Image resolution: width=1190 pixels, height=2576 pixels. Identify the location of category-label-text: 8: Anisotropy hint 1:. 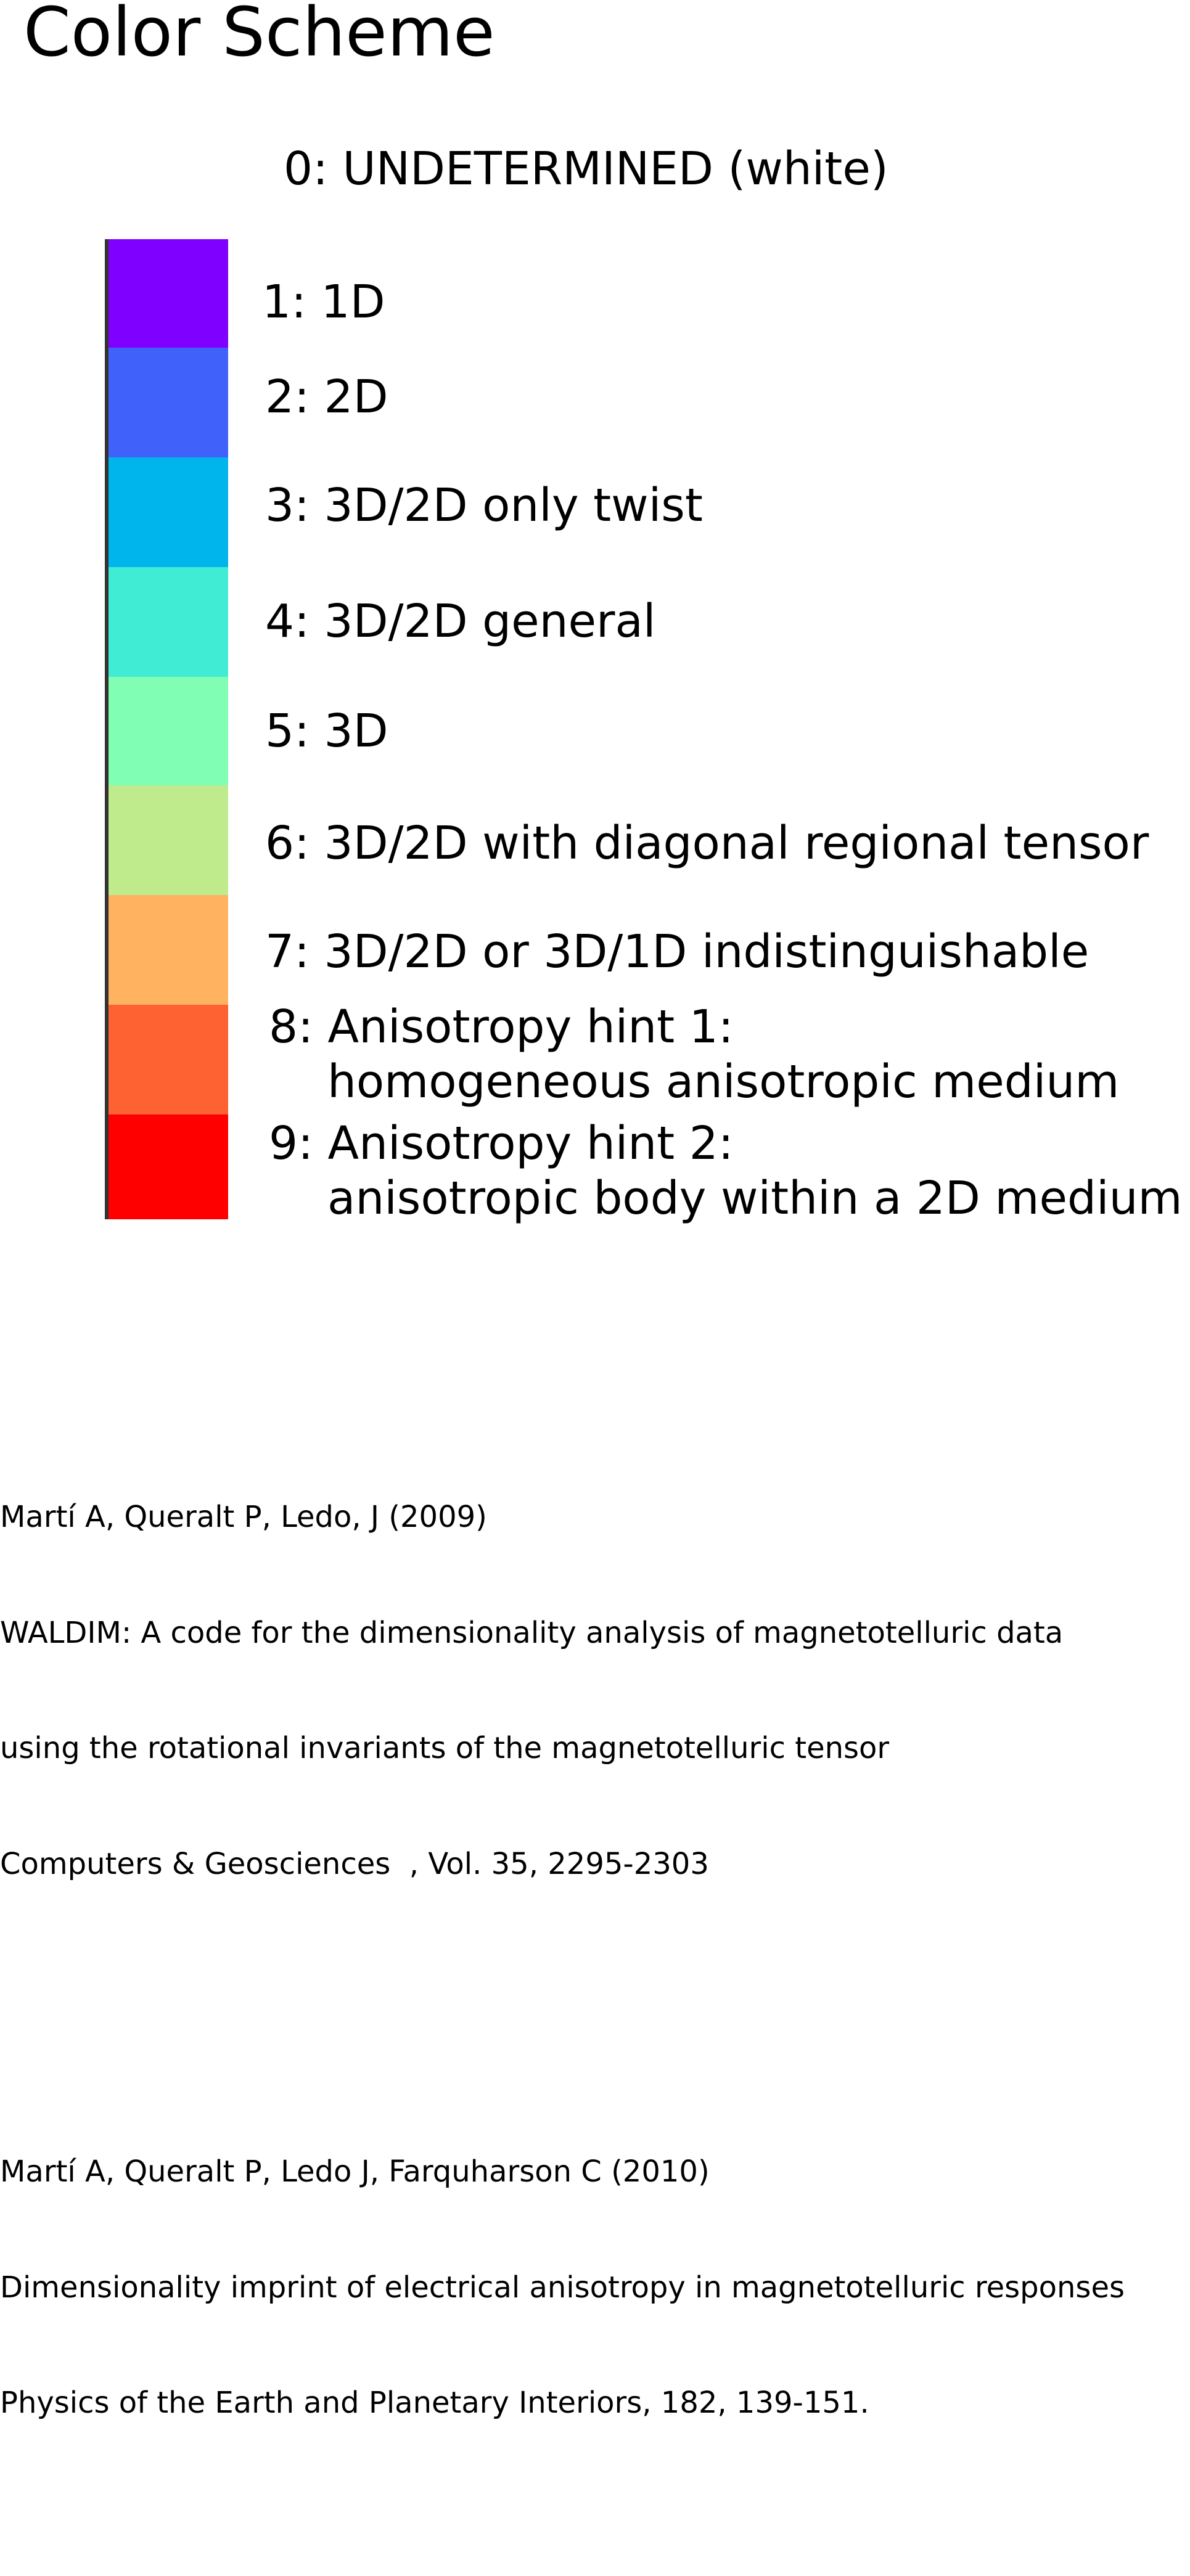
(501, 1026).